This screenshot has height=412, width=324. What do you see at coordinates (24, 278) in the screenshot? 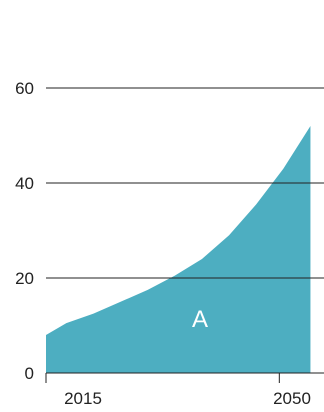
I see `y-tick-label-20: 20` at bounding box center [24, 278].